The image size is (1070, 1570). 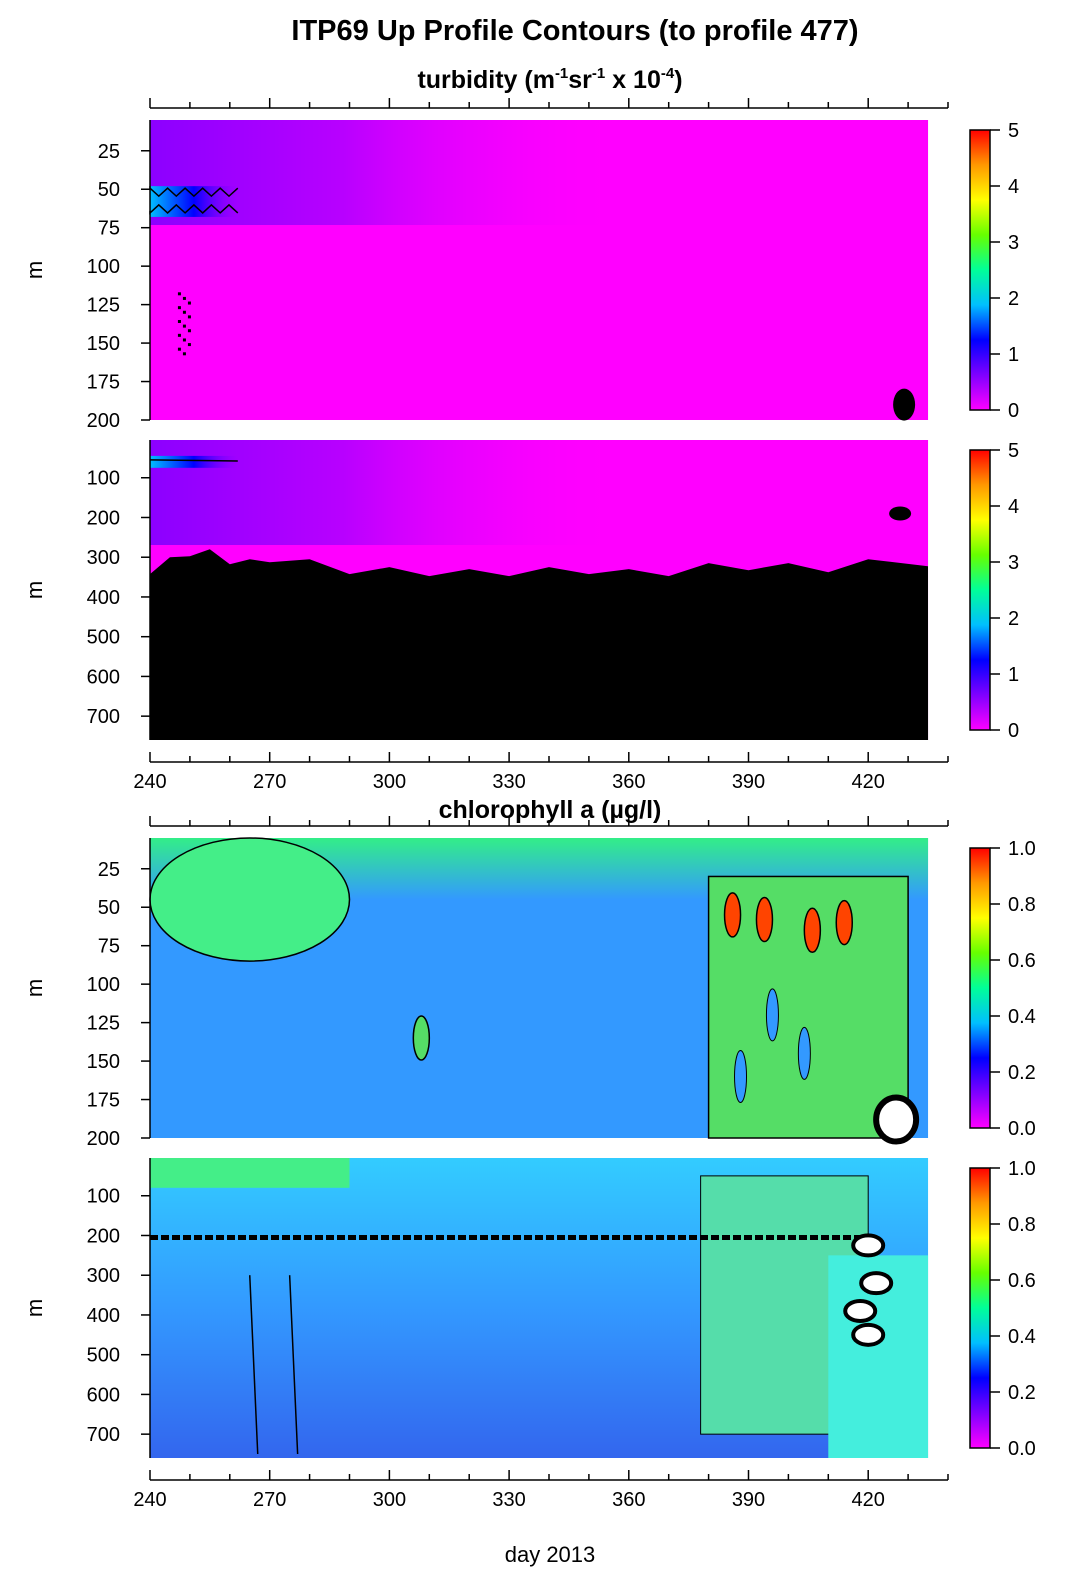 I want to click on turbidity-title-part-f: -4, so click(x=668, y=73).